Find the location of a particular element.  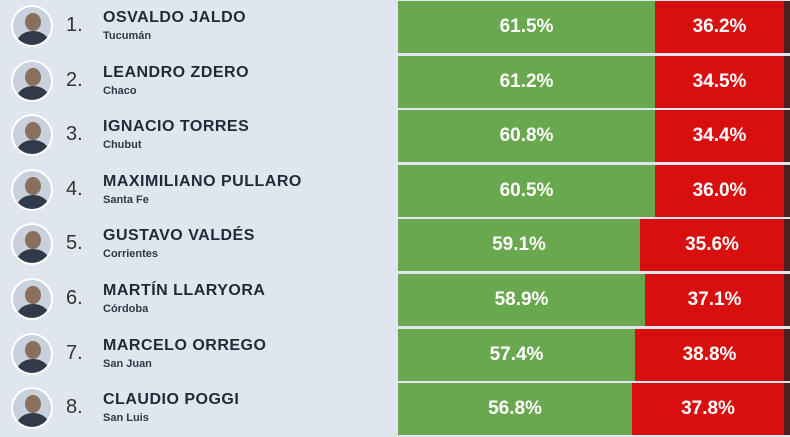

province: San Luis is located at coordinates (126, 418).